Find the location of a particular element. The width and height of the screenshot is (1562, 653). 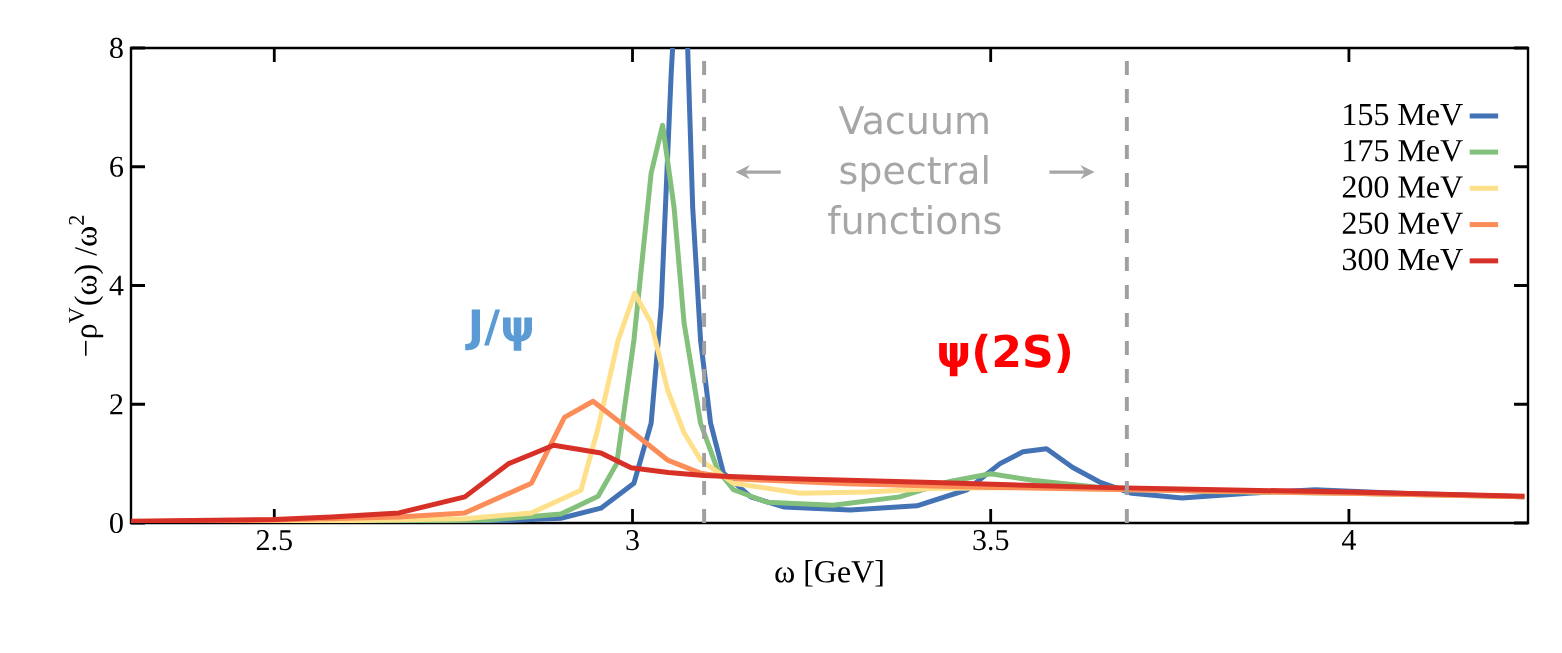

x-tick-label: 3.5 is located at coordinates (991, 540).